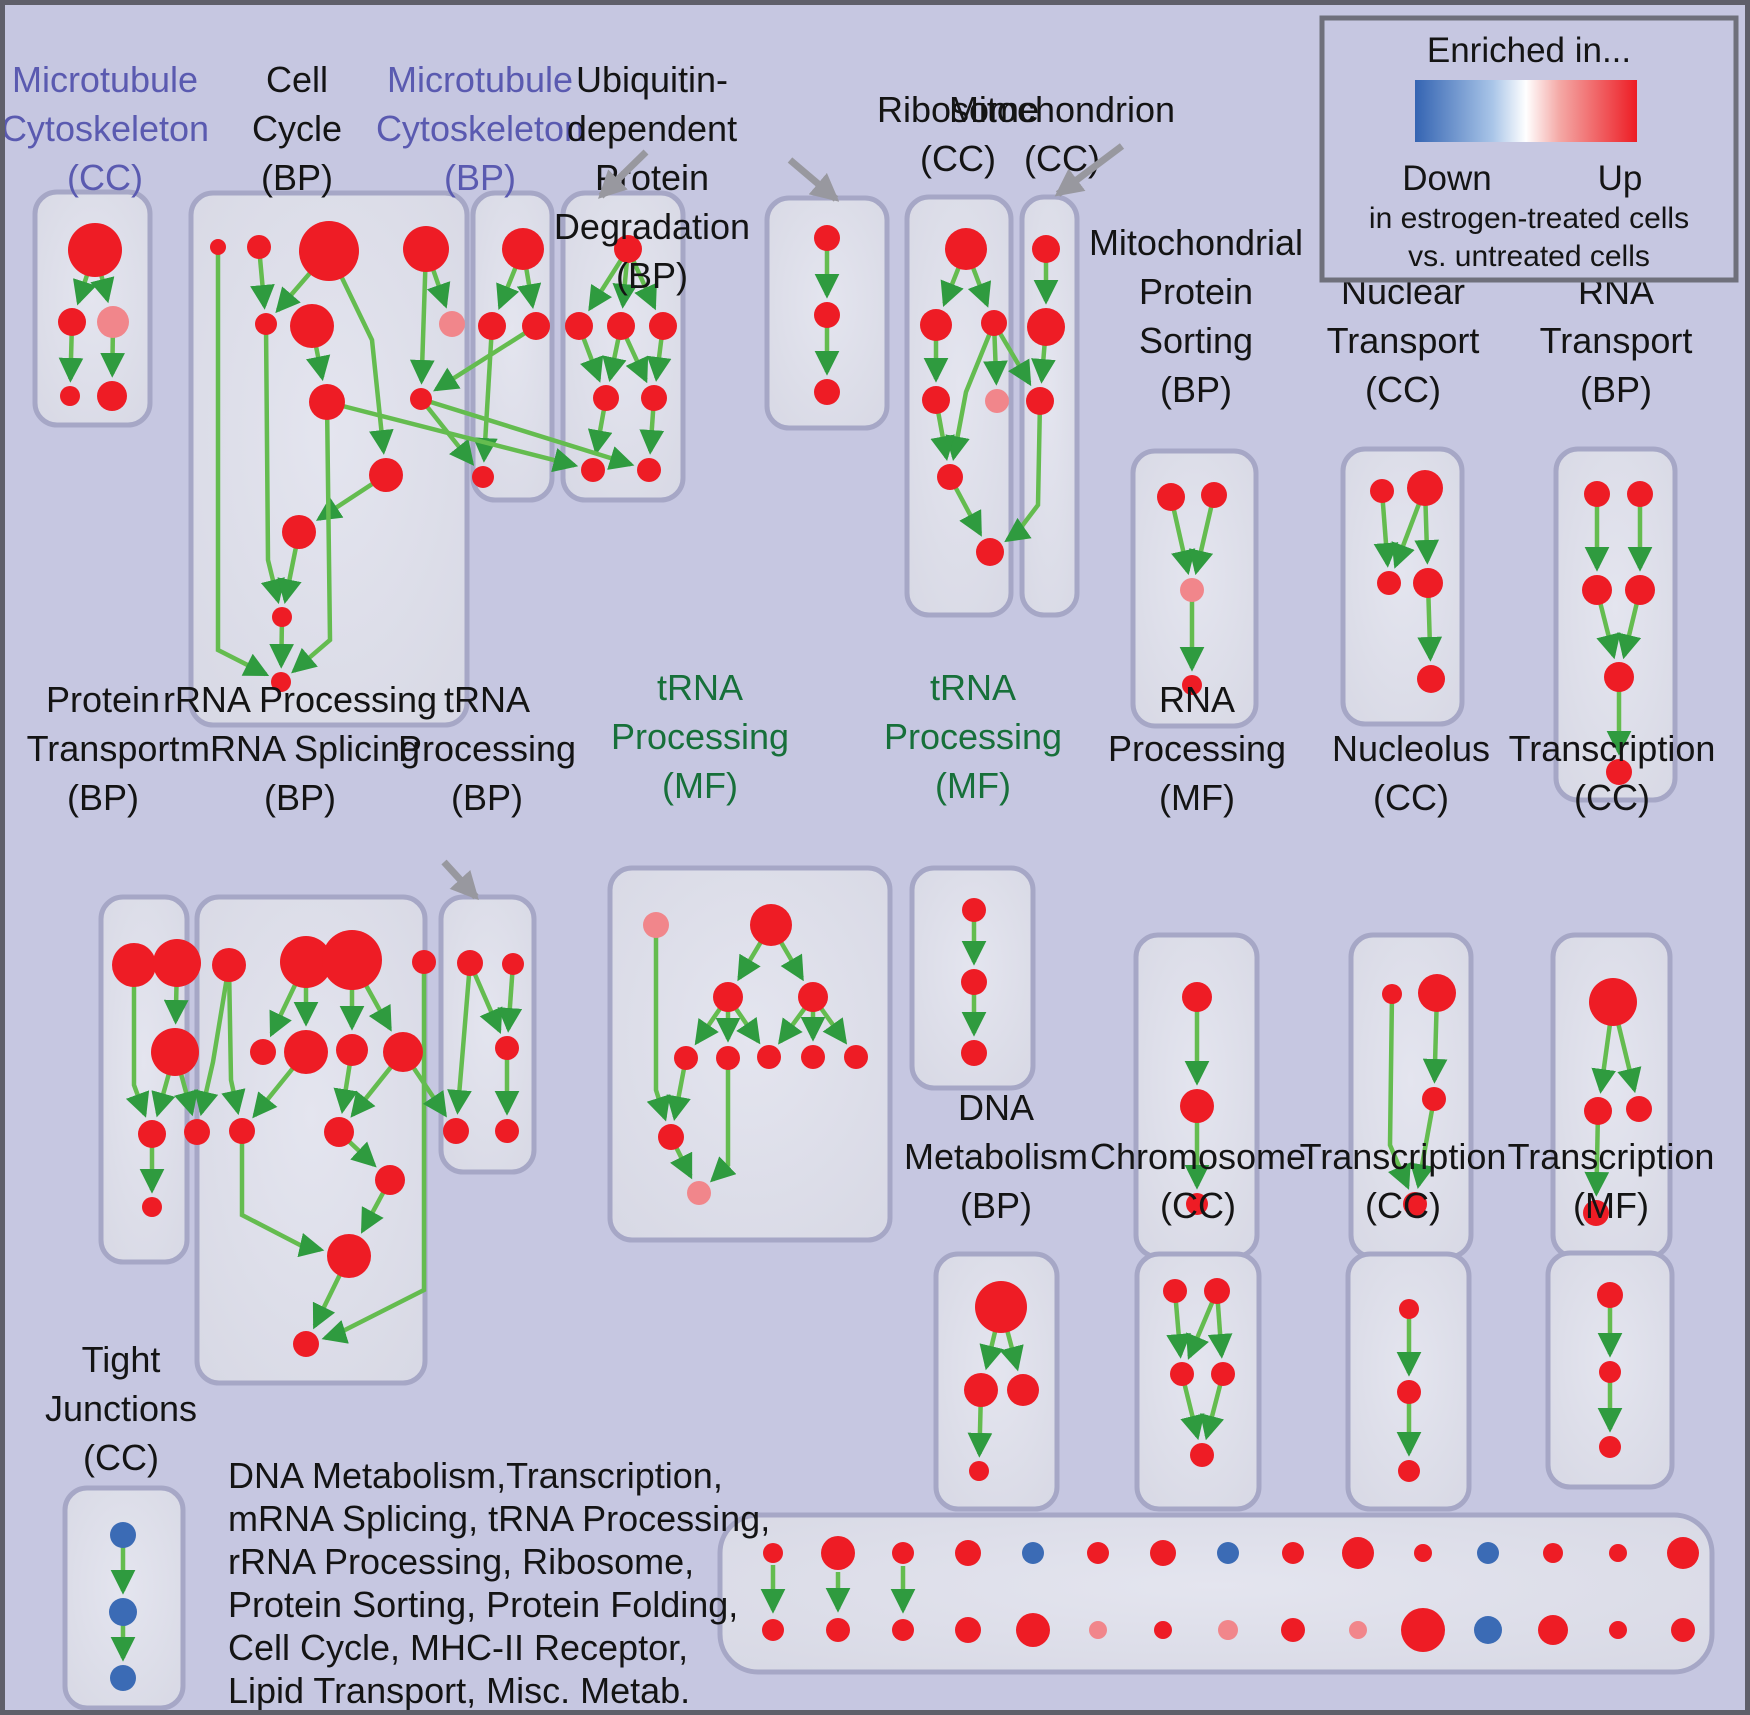  I want to click on cluster-label-line: Metabolism, so click(996, 1156).